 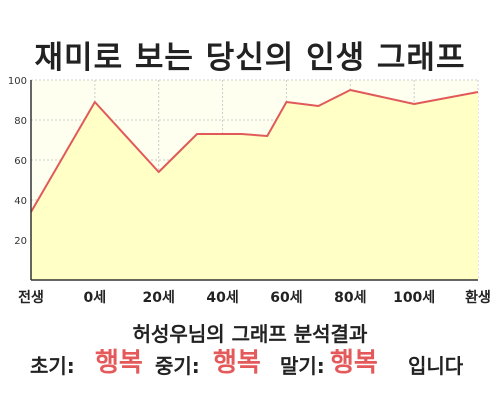 What do you see at coordinates (159, 298) in the screenshot?
I see `x-tick-label: 20세` at bounding box center [159, 298].